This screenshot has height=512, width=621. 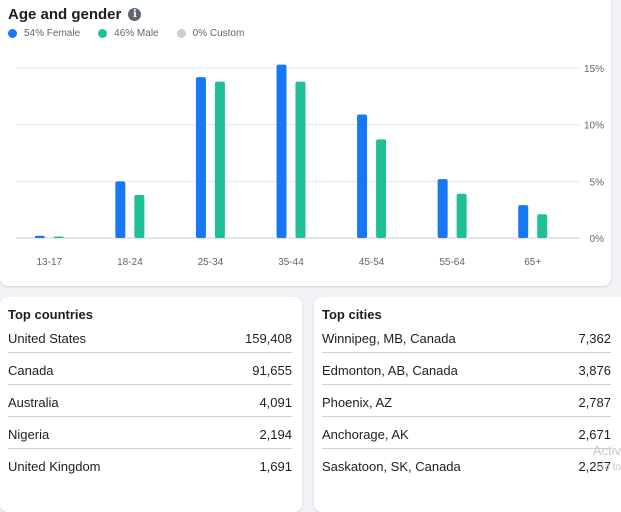 What do you see at coordinates (594, 370) in the screenshot?
I see `city-value: 3,876` at bounding box center [594, 370].